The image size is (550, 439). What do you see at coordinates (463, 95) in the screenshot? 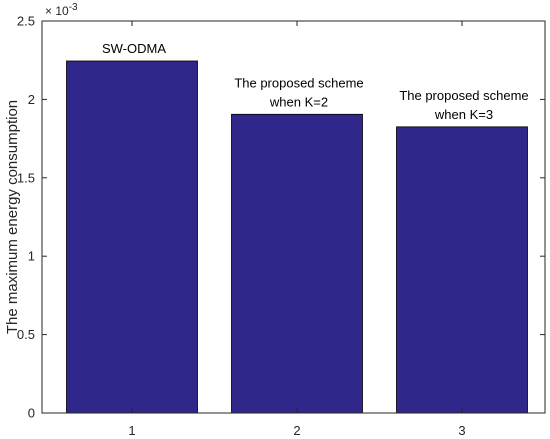
I see `bar-annotation-3-line-1: The proposed scheme` at bounding box center [463, 95].